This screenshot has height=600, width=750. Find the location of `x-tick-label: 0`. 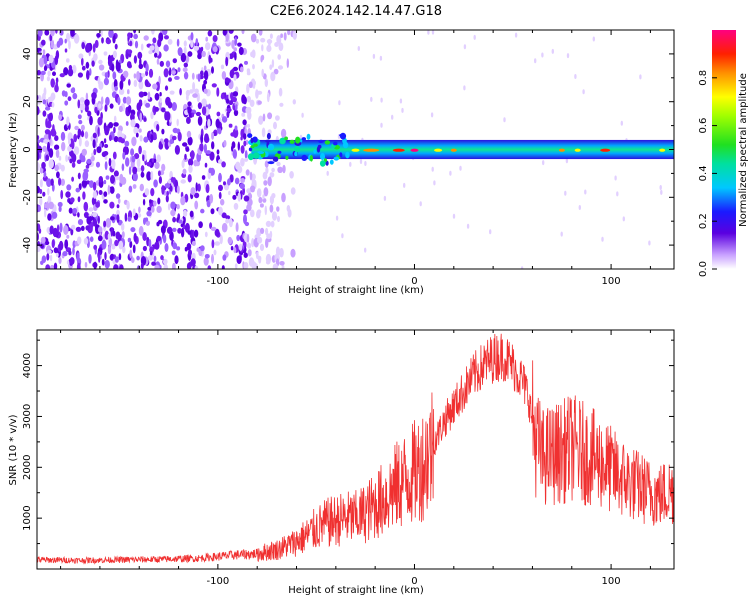

x-tick-label: 0 is located at coordinates (414, 281).